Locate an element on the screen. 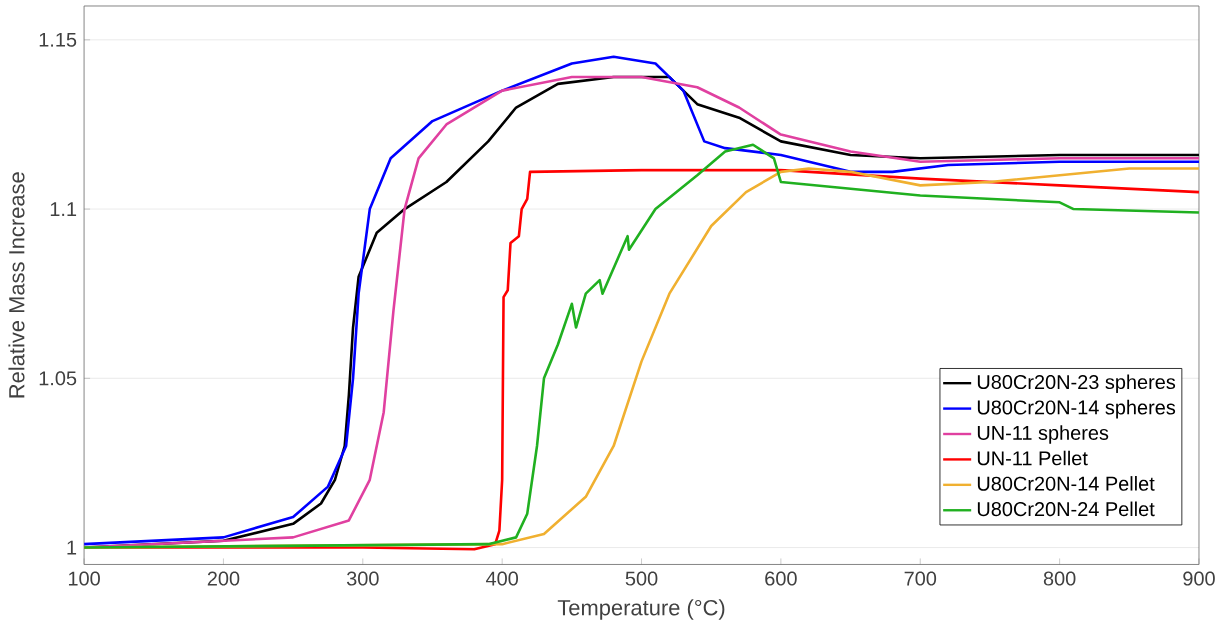 The image size is (1221, 639). x-axis-title: Temperature (°C) is located at coordinates (641, 609).